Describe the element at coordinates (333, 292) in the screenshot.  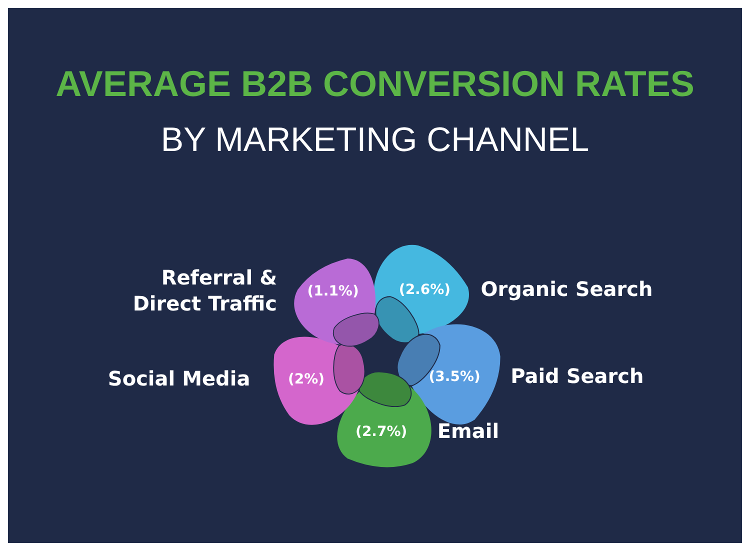
I see `data-label: (1.1%)` at that location.